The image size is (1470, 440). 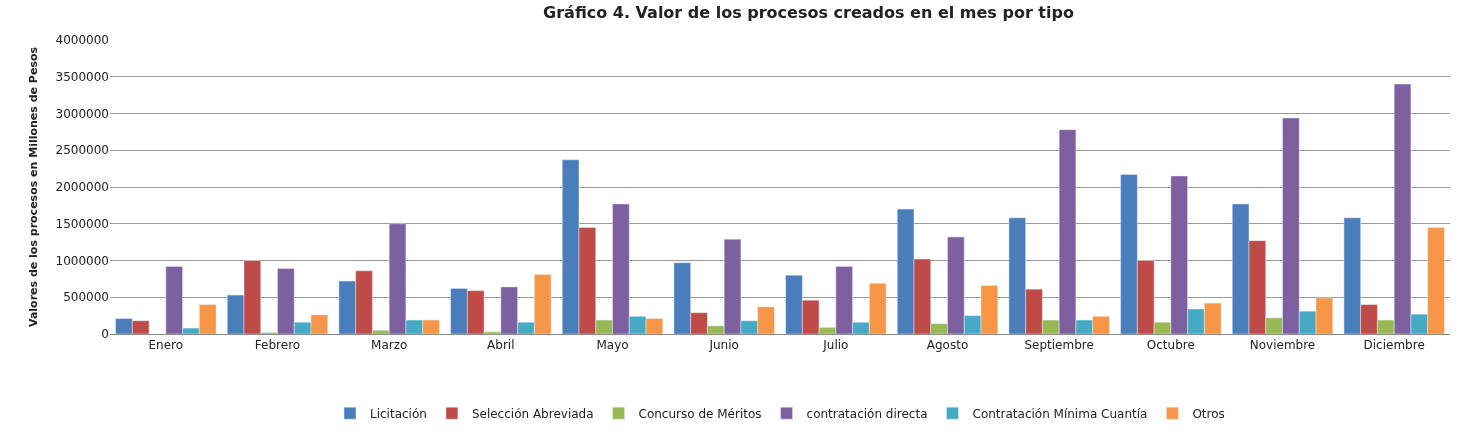 I want to click on legend-label: contratación directa, so click(x=867, y=413).